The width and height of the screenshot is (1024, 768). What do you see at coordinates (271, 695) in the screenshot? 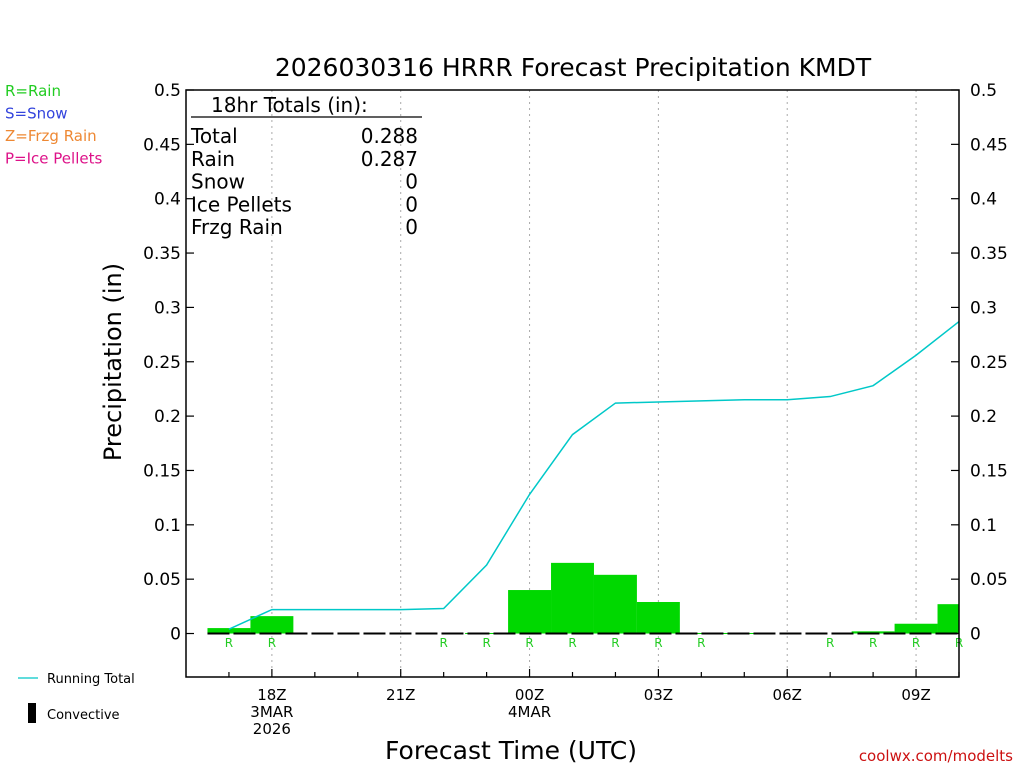
I see `x-tick-label: 18Z` at bounding box center [271, 695].